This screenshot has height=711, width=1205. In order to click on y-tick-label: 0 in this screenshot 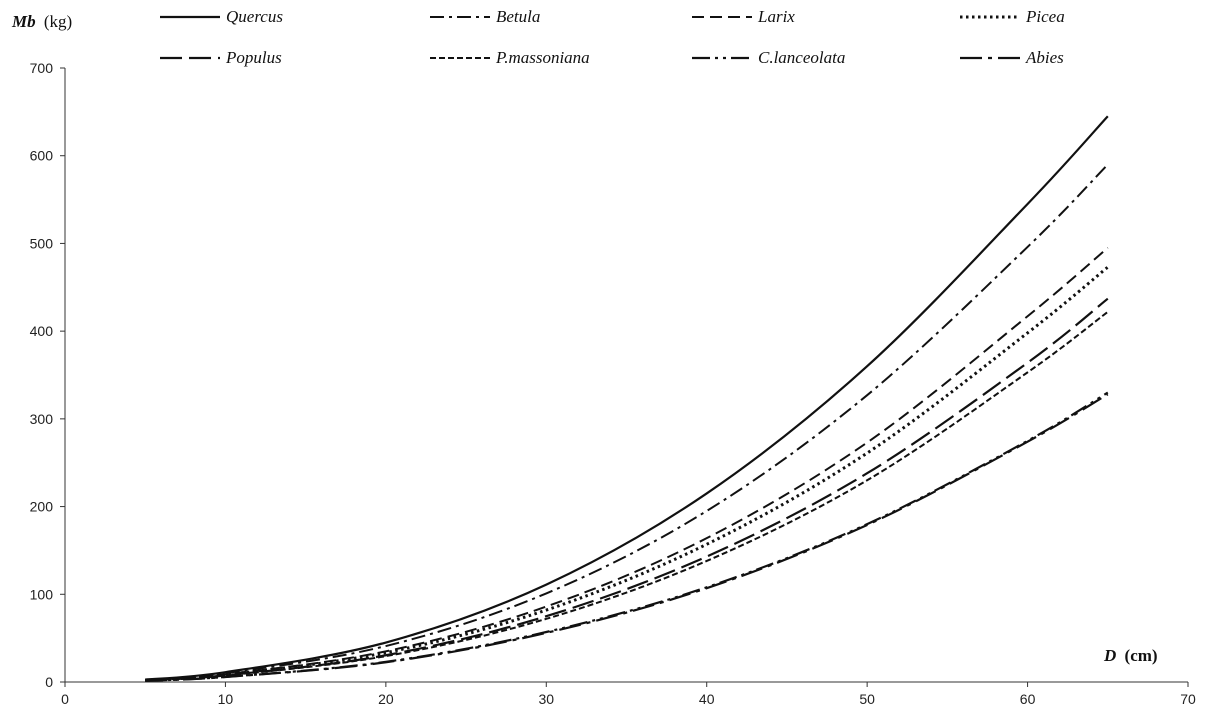, I will do `click(49, 682)`.